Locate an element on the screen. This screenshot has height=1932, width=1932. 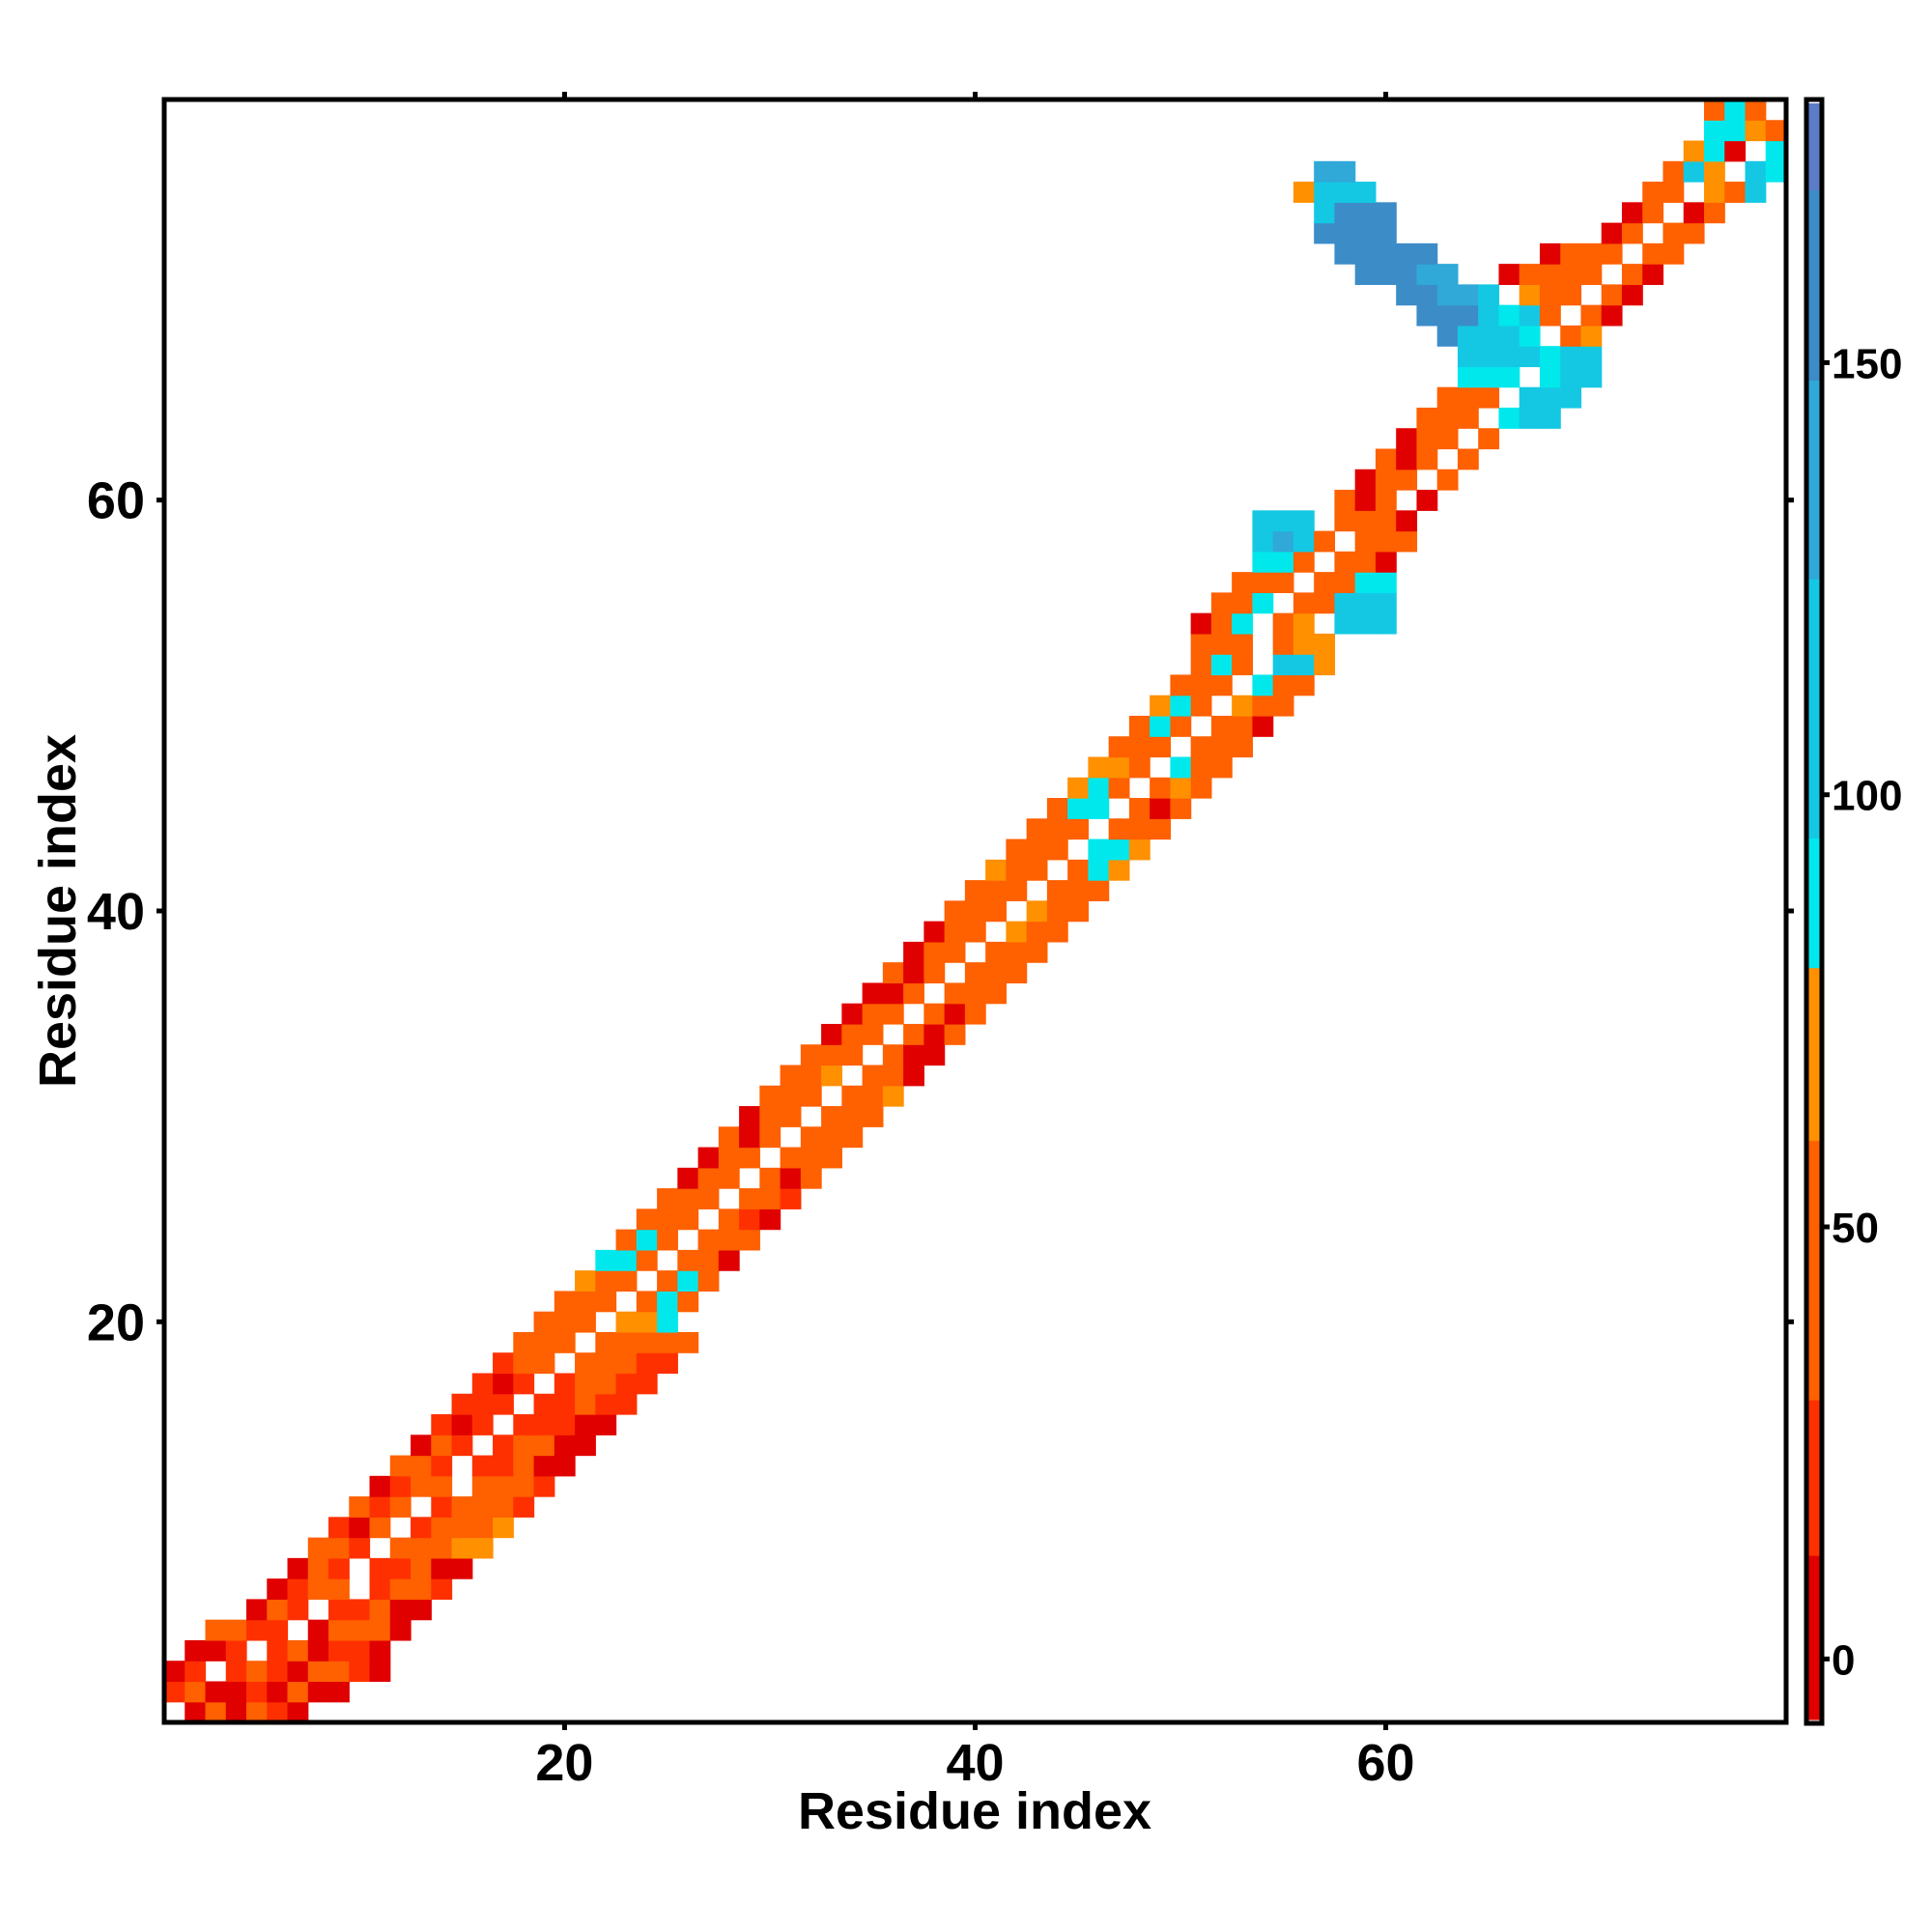
y-tick-label: 40 is located at coordinates (116, 912).